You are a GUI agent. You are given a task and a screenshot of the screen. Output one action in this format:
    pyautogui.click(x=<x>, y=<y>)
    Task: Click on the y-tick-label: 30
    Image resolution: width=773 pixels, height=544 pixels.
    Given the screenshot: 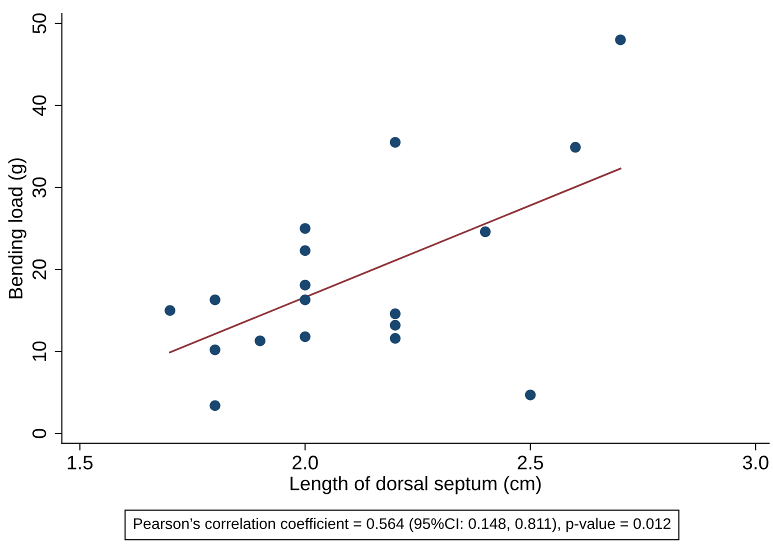 What is the action you would take?
    pyautogui.click(x=39, y=187)
    